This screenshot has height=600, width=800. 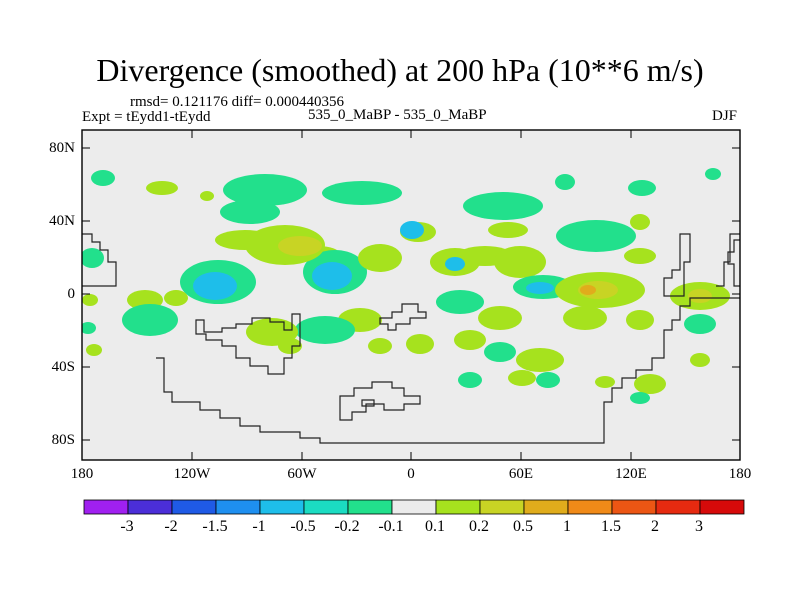 I want to click on coast-antarctic-inner, so click(x=368, y=403).